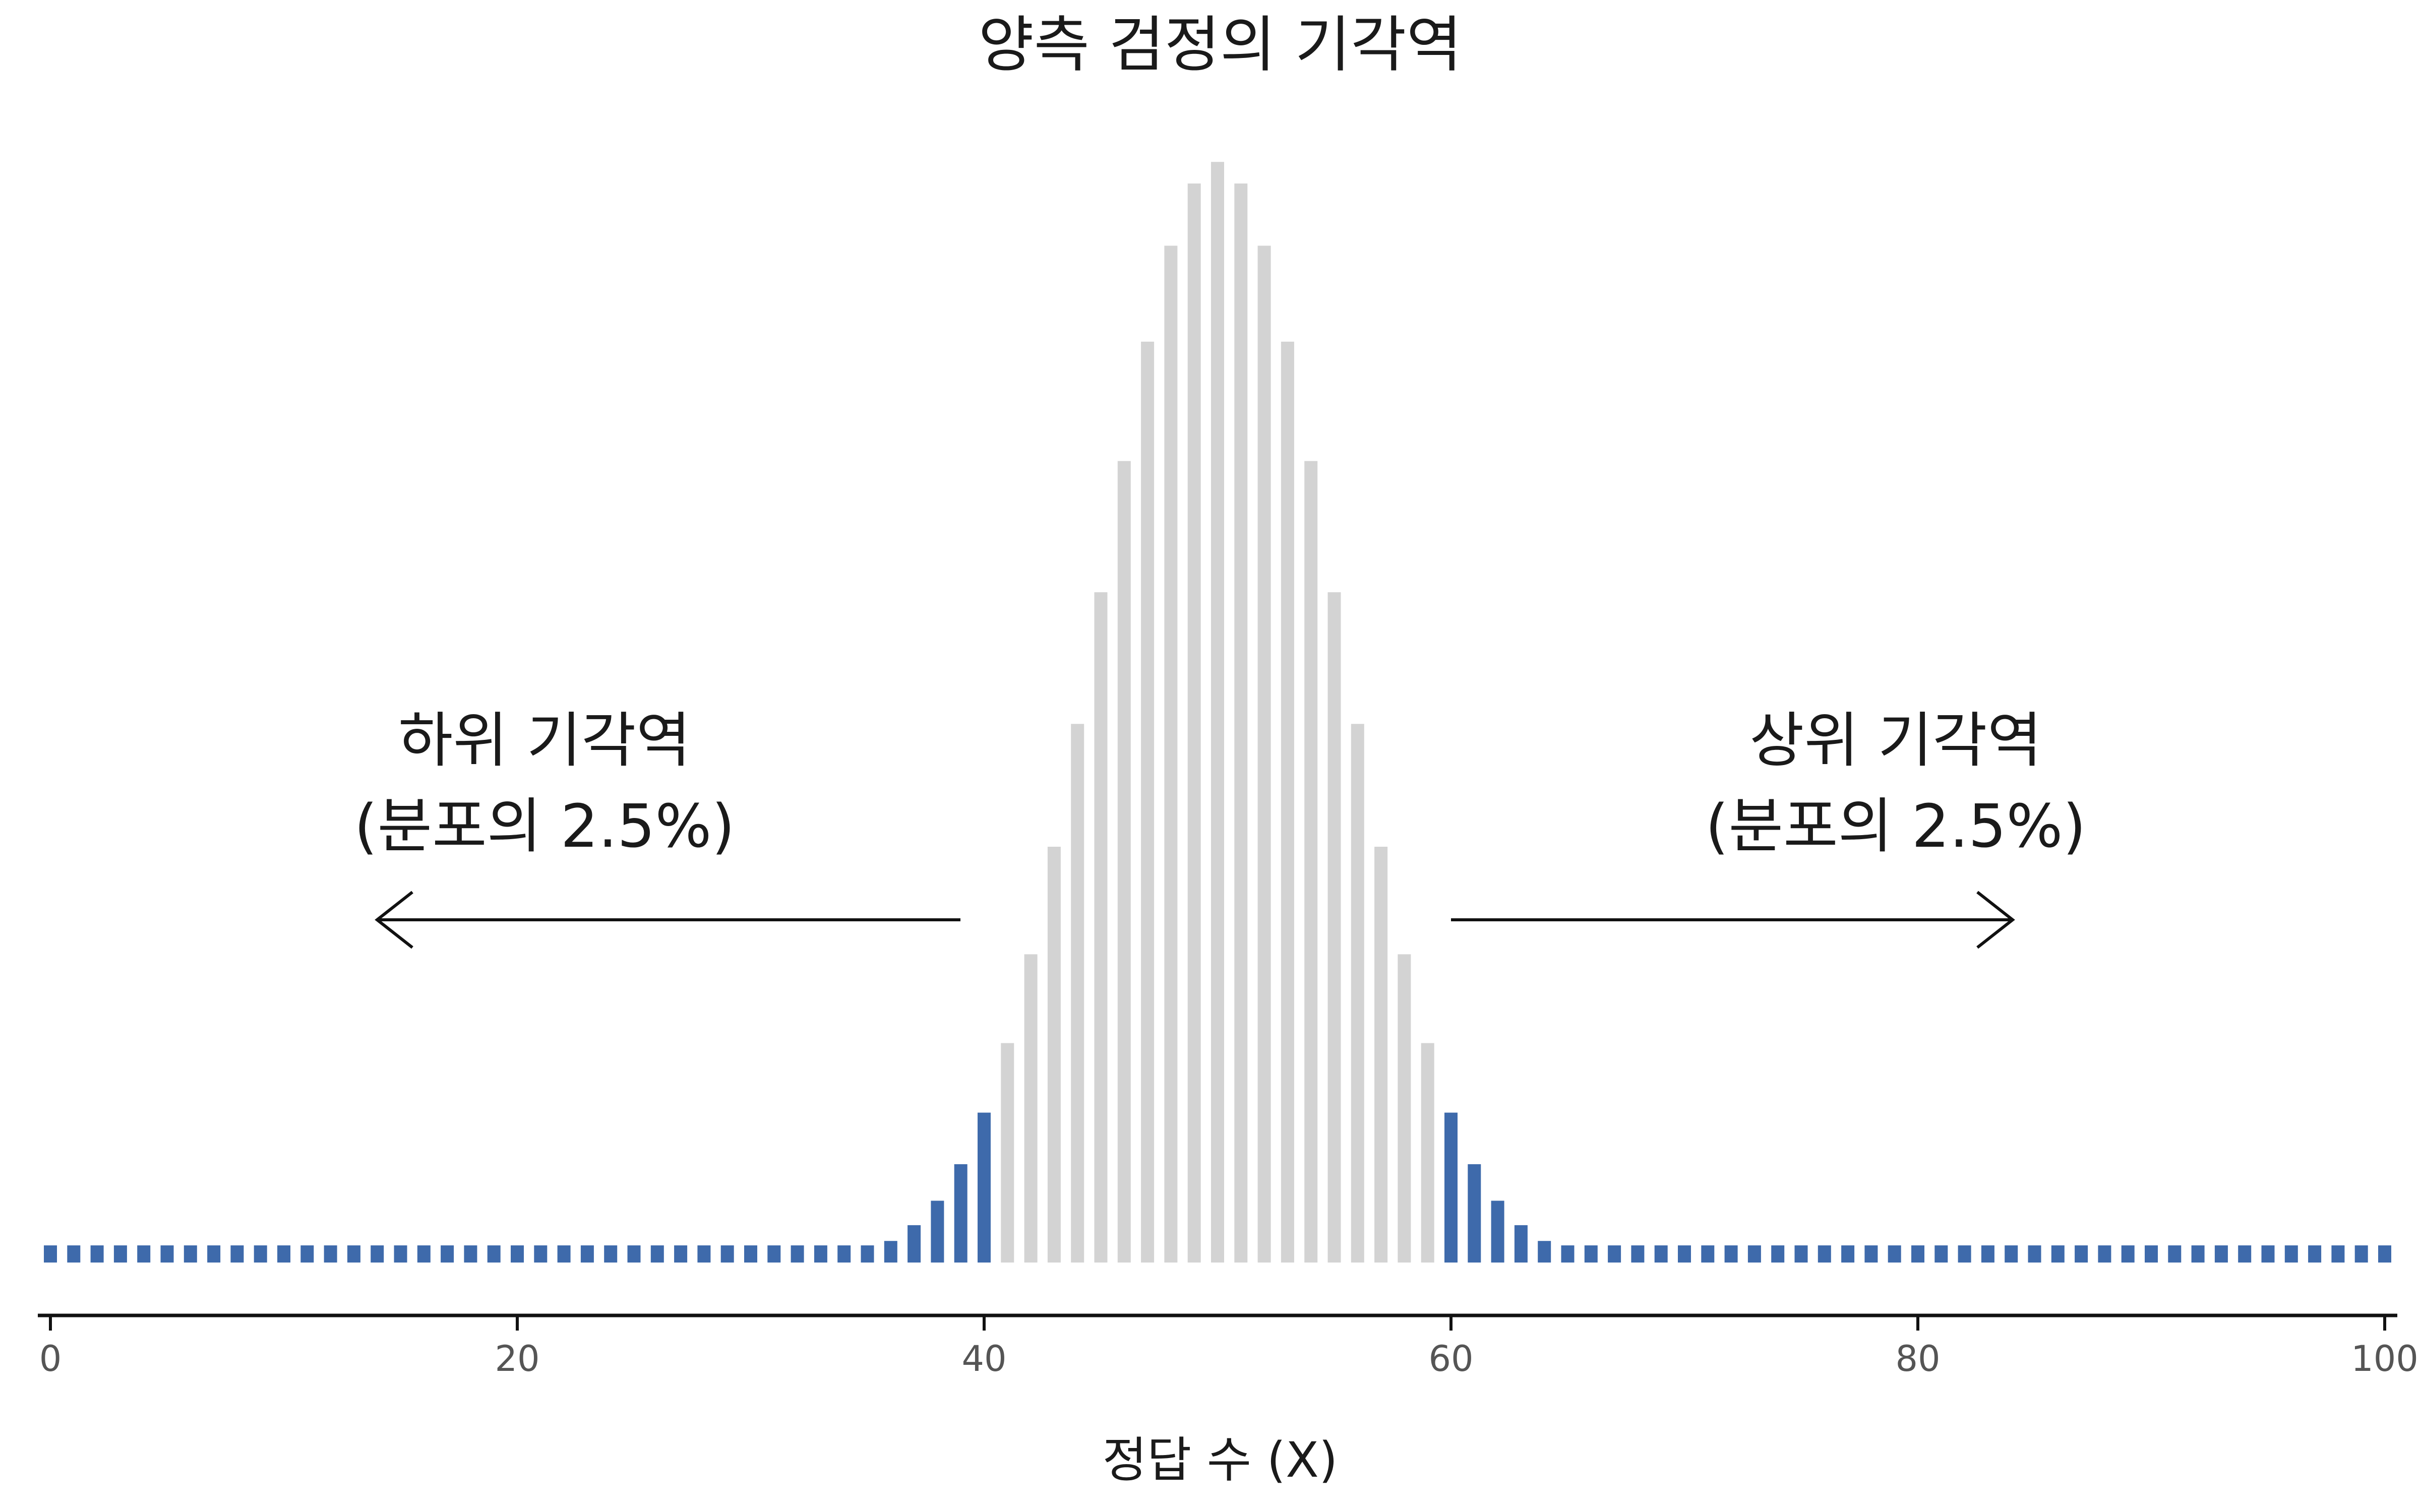 This screenshot has width=2420, height=1512. Describe the element at coordinates (1995, 920) in the screenshot. I see `upper-arrow-head` at that location.